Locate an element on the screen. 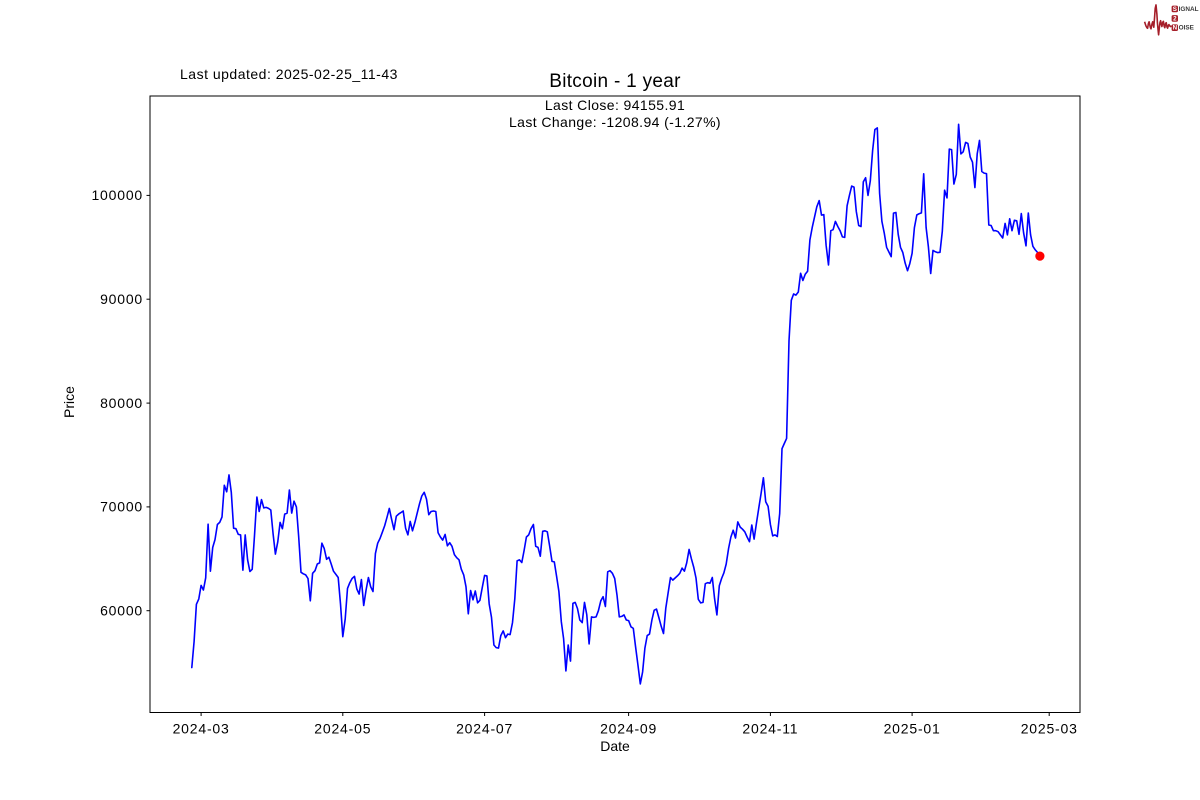  svg-text: 2024-11 is located at coordinates (770, 729).